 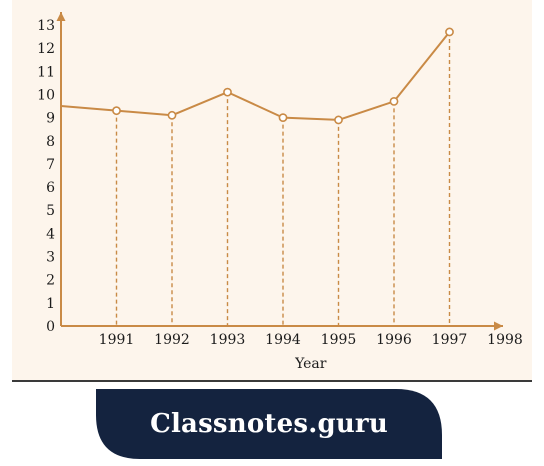 I want to click on brand-banner: Classnotes.guru, so click(x=269, y=424).